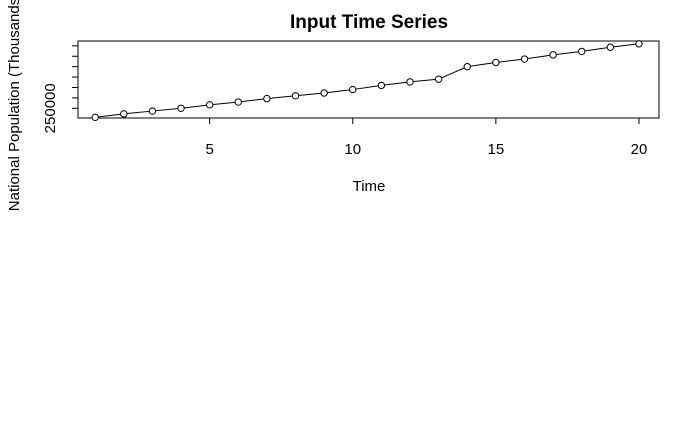 The height and width of the screenshot is (432, 700). Describe the element at coordinates (14, 105) in the screenshot. I see `y-axis-label: National Population (Thousands)` at that location.